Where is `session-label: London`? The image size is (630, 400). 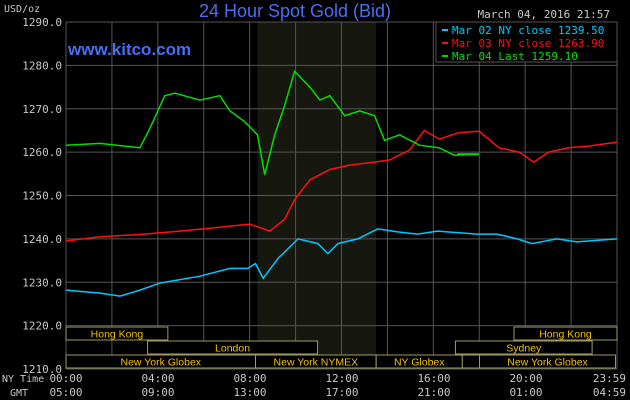 session-label: London is located at coordinates (232, 349).